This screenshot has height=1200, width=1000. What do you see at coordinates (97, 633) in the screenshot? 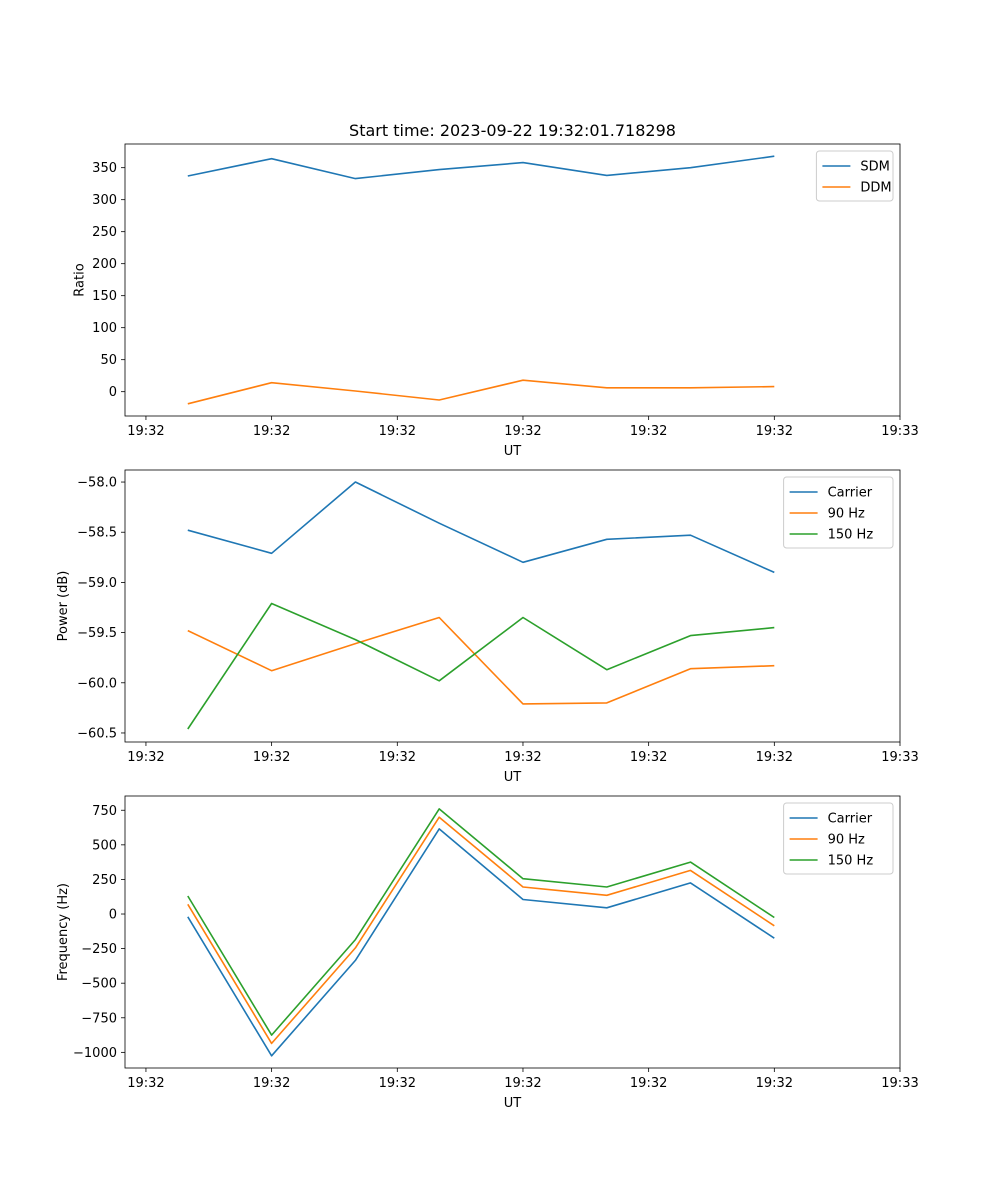
I see `y-tick-label: −59.5` at bounding box center [97, 633].